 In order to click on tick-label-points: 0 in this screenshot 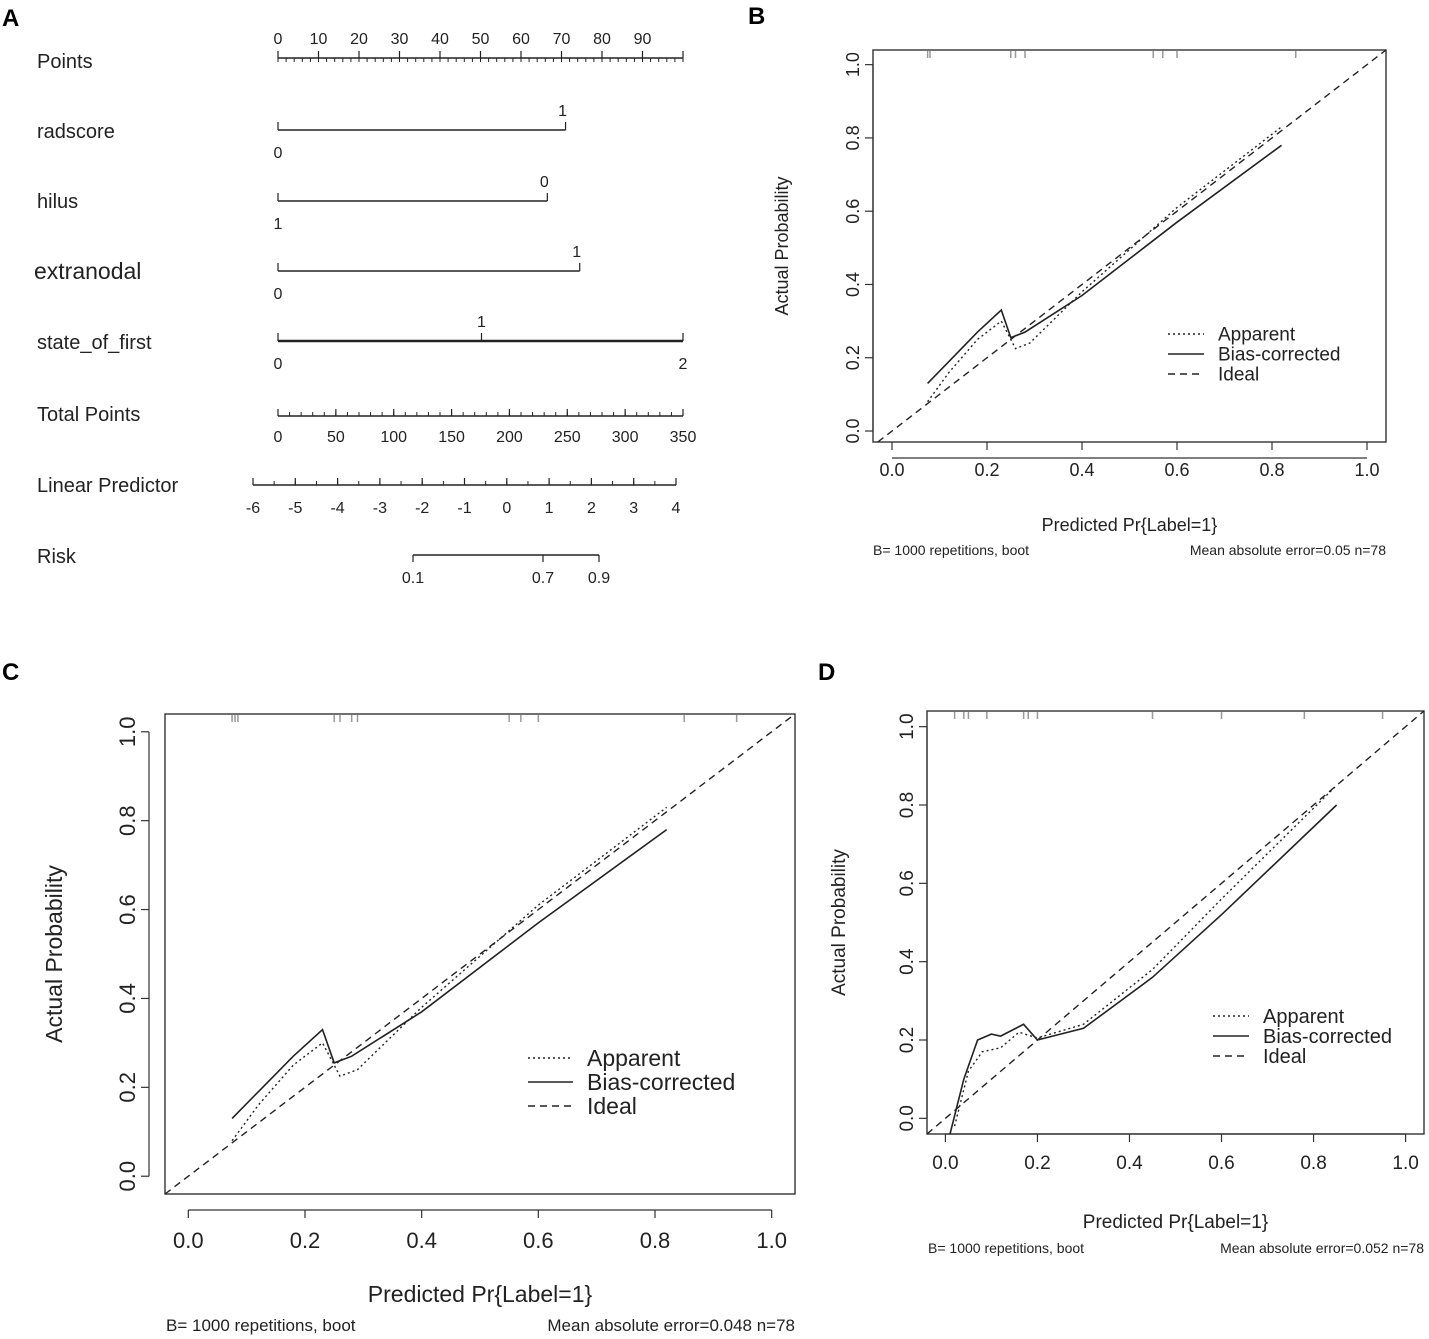, I will do `click(278, 39)`.